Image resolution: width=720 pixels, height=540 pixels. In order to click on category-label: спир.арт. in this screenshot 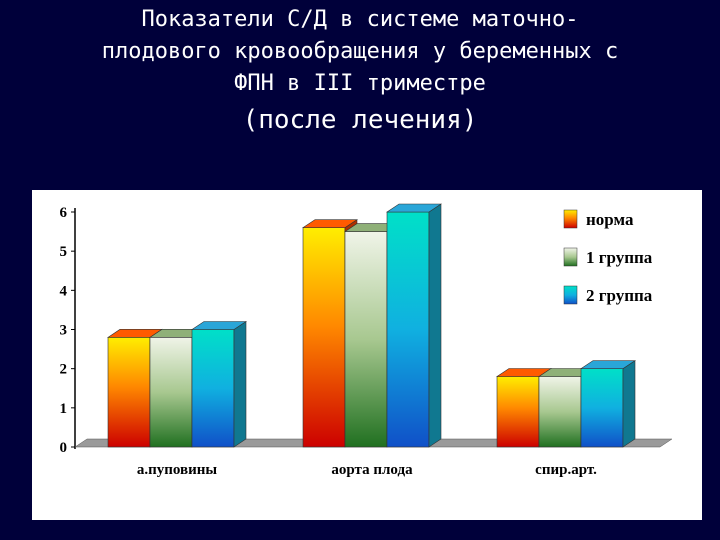, I will do `click(566, 470)`.